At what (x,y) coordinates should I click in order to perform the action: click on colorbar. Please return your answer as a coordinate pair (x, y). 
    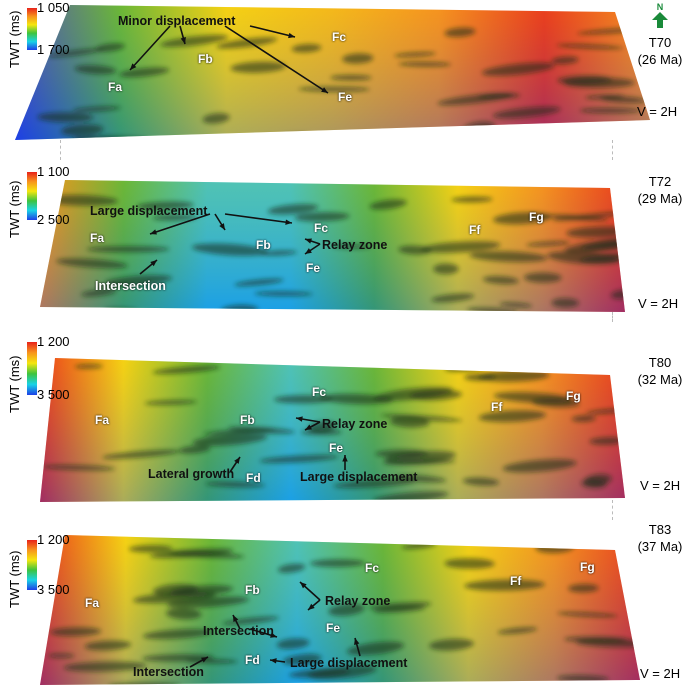
    Looking at the image, I should click on (32, 368).